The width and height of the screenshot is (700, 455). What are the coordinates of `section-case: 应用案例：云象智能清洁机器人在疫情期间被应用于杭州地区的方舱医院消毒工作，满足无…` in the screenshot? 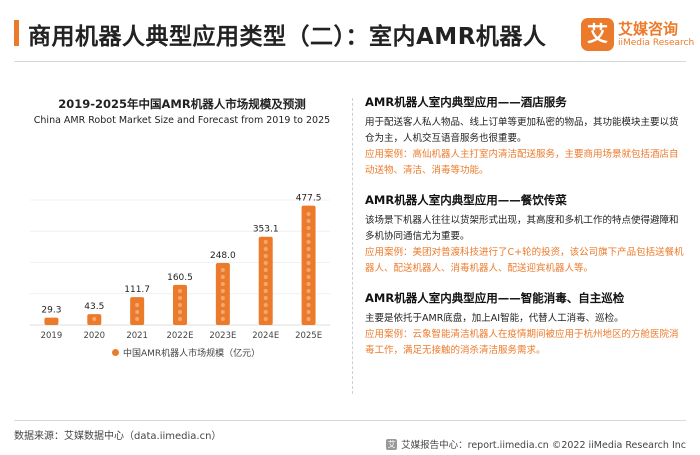 It's located at (522, 342).